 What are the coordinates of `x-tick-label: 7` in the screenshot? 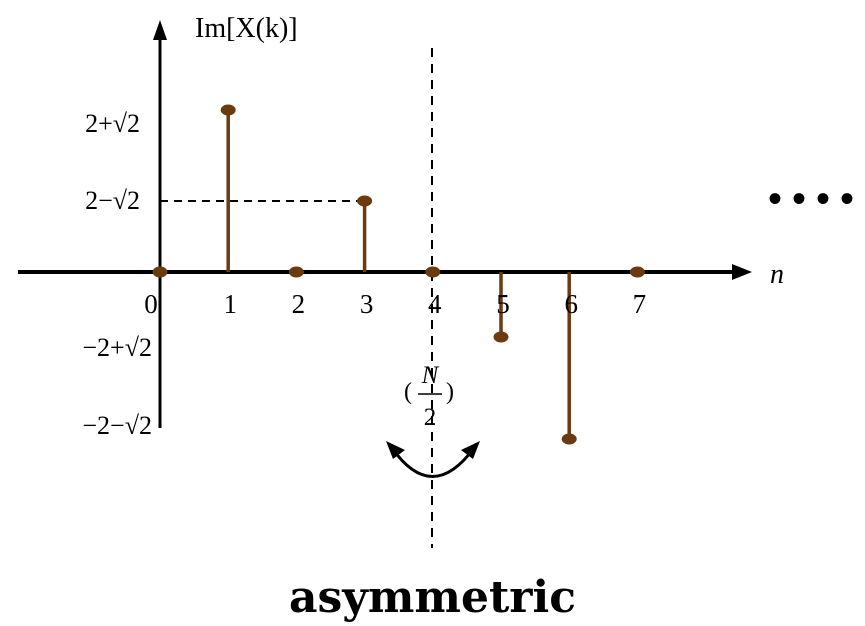 It's located at (640, 304).